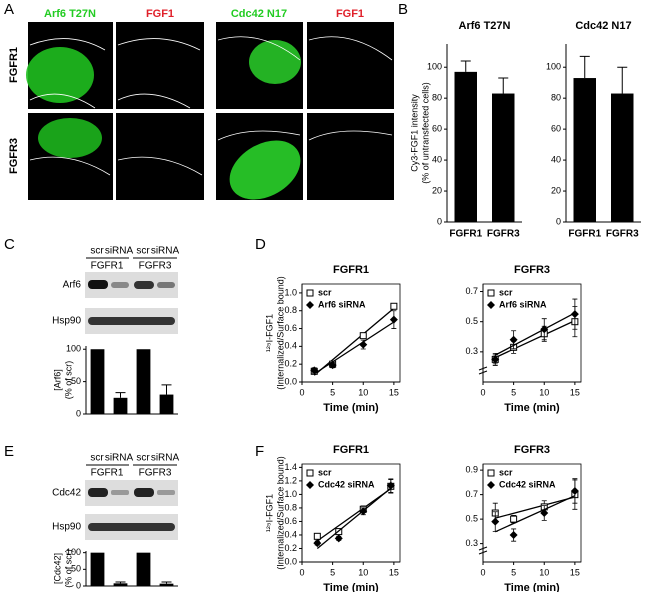 This screenshot has height=592, width=661. Describe the element at coordinates (66, 493) in the screenshot. I see `blot-row-label: Cdc42` at that location.